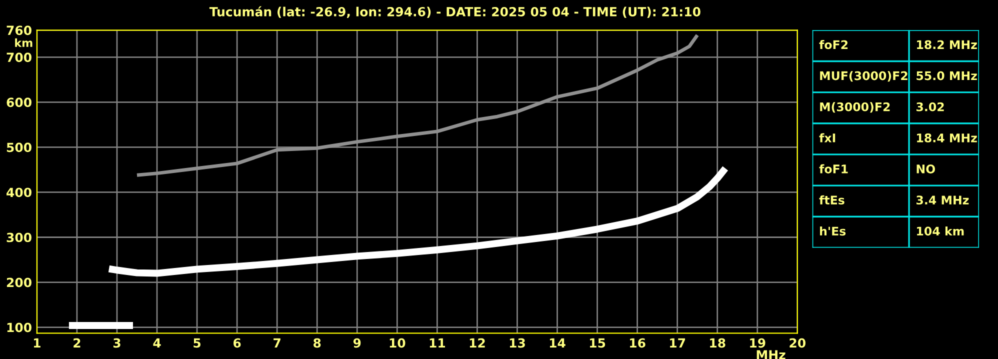 This screenshot has height=359, width=998. I want to click on x-tick-label: 17, so click(678, 343).